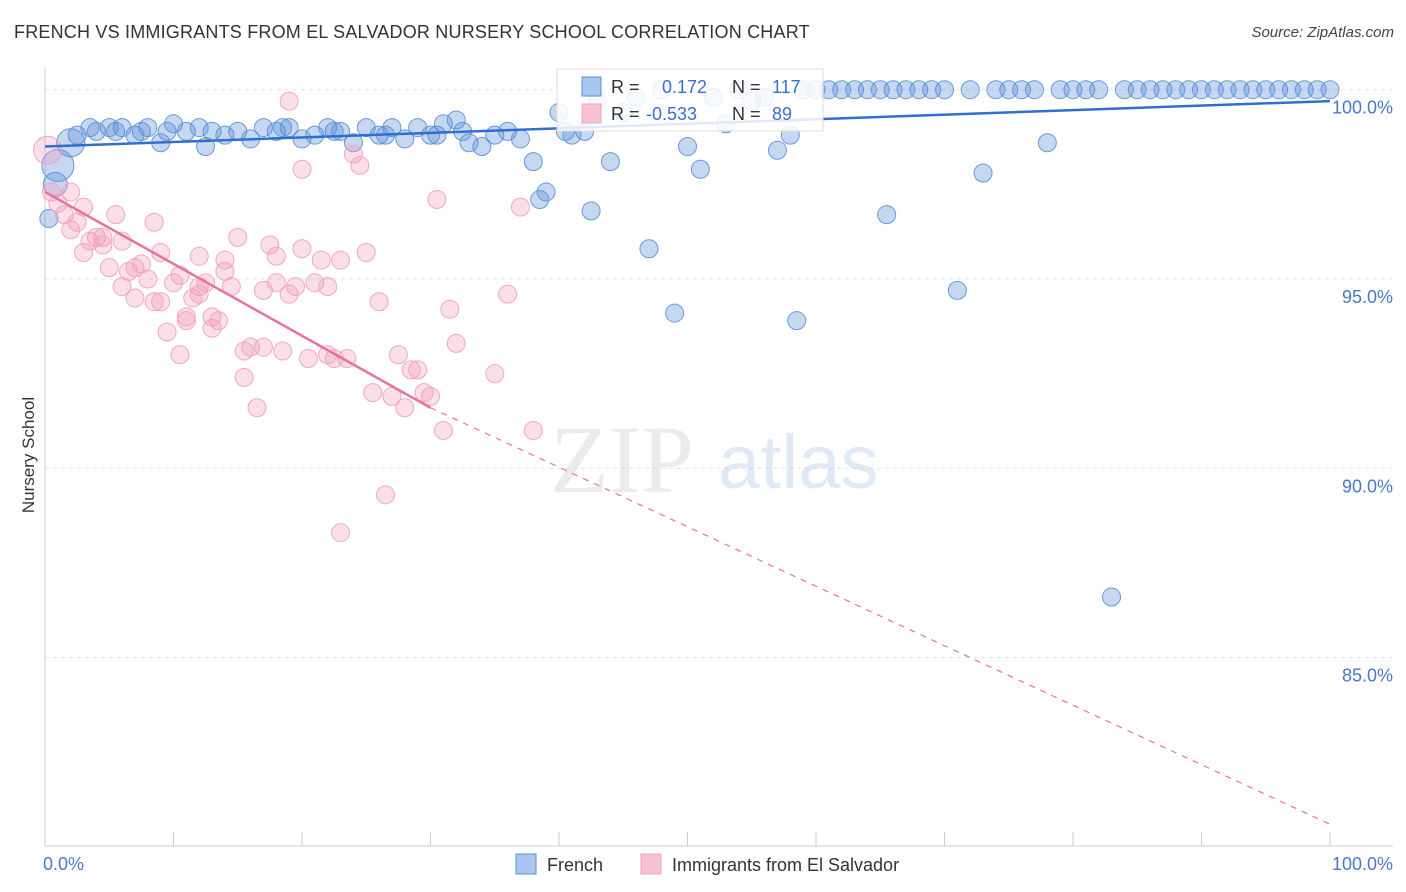  What do you see at coordinates (782, 114) in the screenshot?
I see `stats-n-value-salvador: 89` at bounding box center [782, 114].